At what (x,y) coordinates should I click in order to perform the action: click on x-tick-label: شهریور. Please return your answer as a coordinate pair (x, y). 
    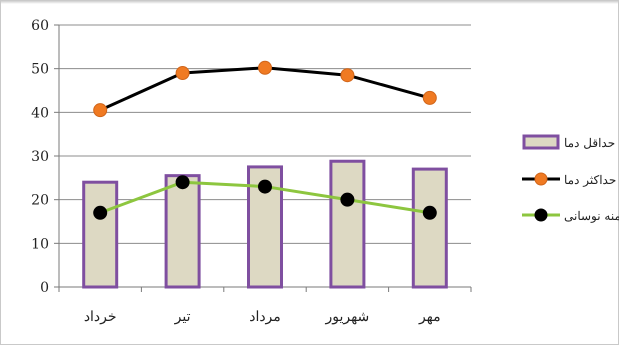
    Looking at the image, I should click on (346, 317).